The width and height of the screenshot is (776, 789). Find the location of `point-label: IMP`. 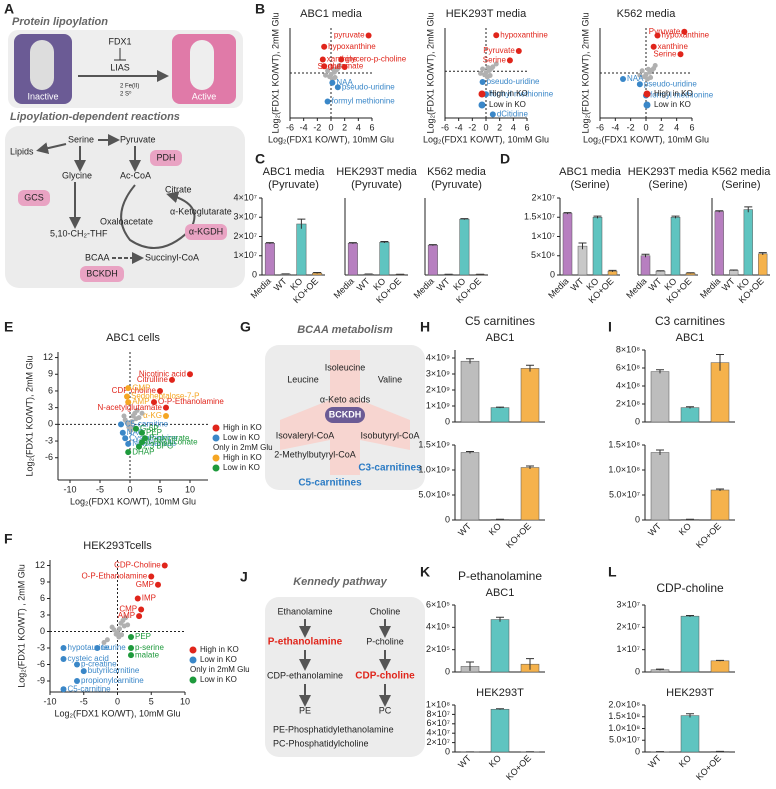

point-label: IMP is located at coordinates (149, 598).